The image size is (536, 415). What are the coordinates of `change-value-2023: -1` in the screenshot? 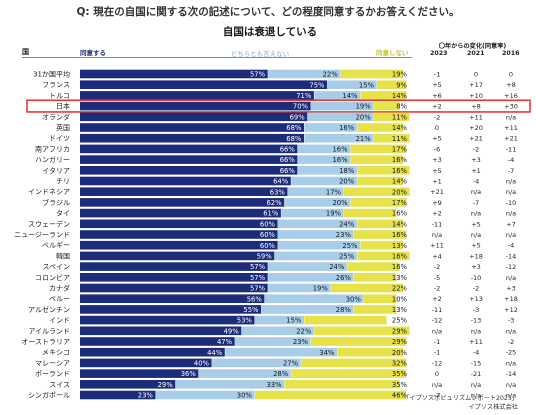 It's located at (437, 342).